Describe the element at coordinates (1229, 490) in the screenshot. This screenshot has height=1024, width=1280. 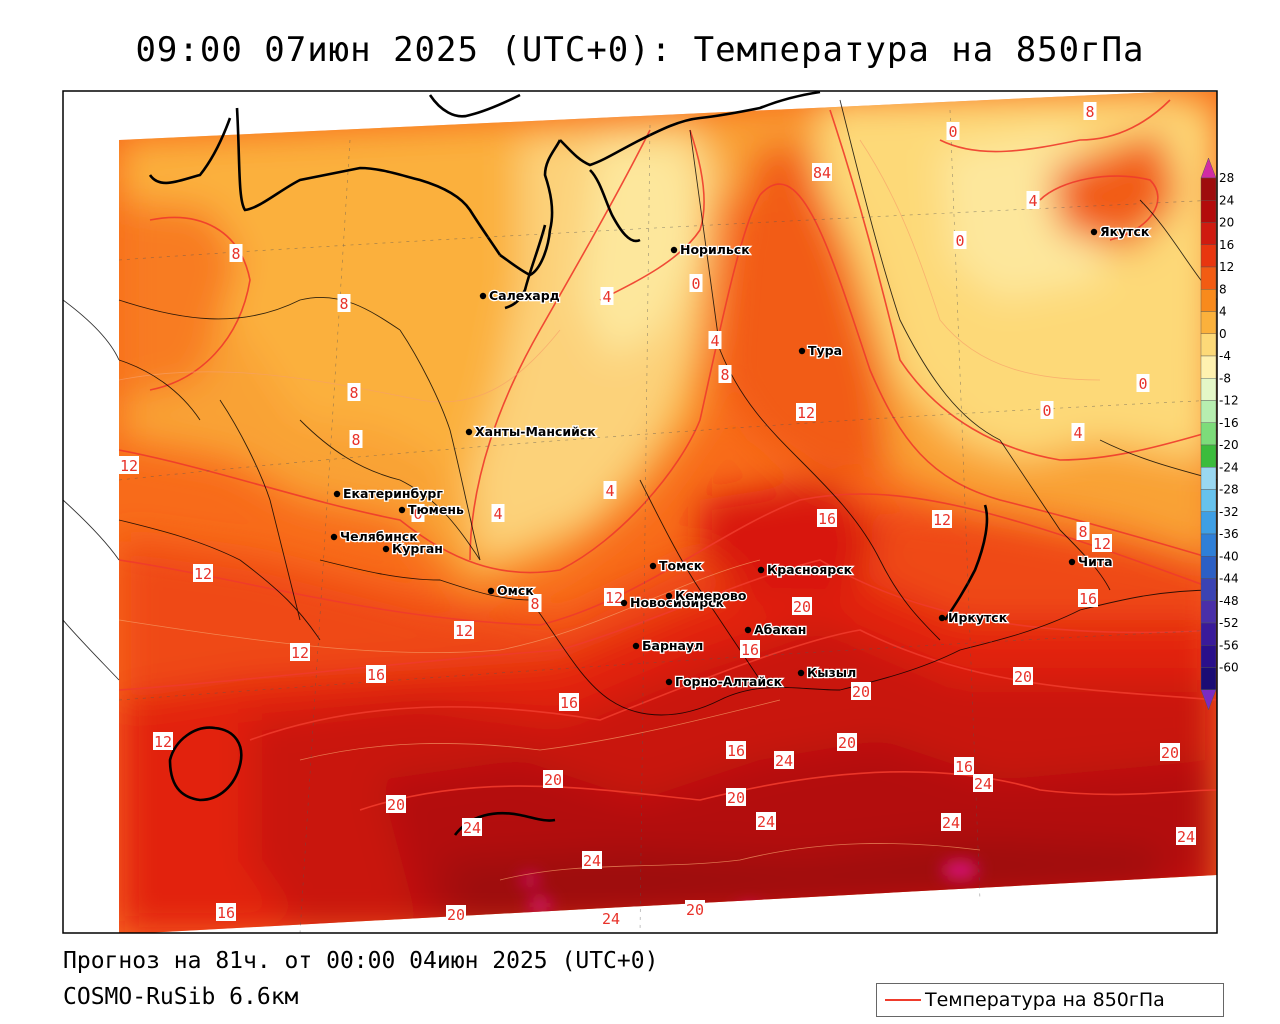
I see `colorbar-tick-label: -28` at that location.